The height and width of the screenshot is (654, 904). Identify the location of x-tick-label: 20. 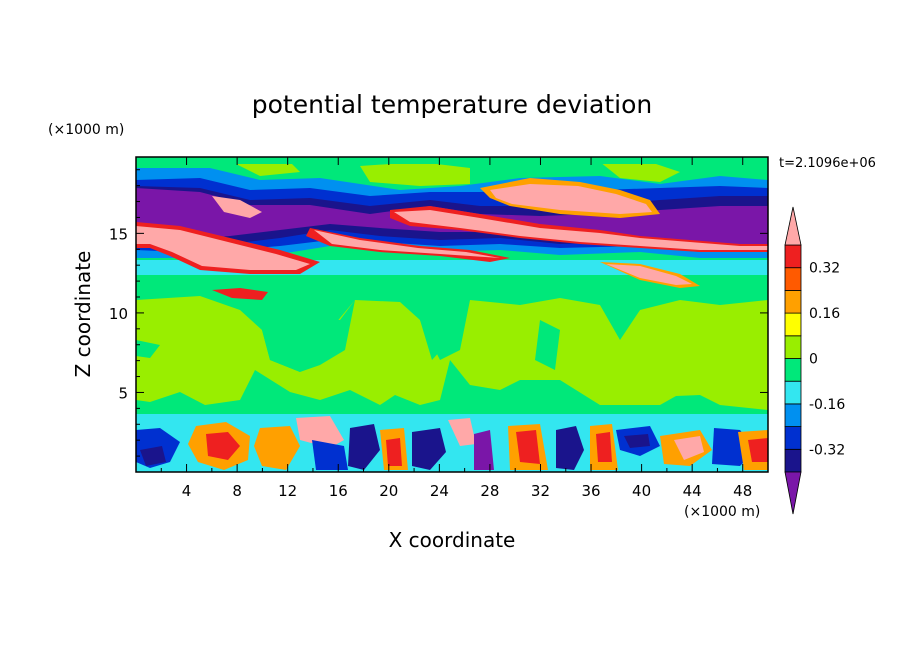
(388, 491).